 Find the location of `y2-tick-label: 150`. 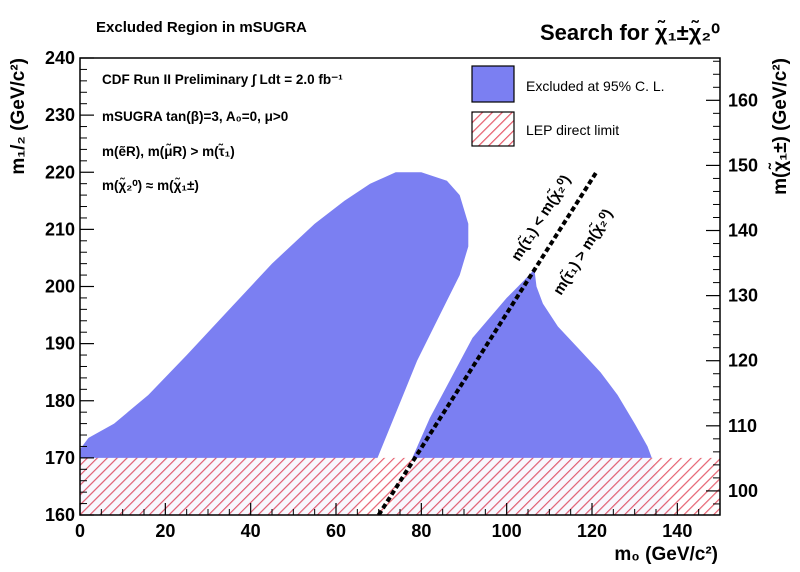

y2-tick-label: 150 is located at coordinates (743, 165).